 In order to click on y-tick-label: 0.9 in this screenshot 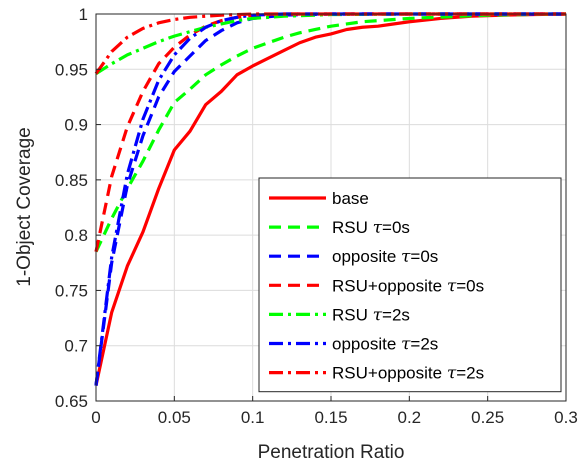, I will do `click(76, 125)`.